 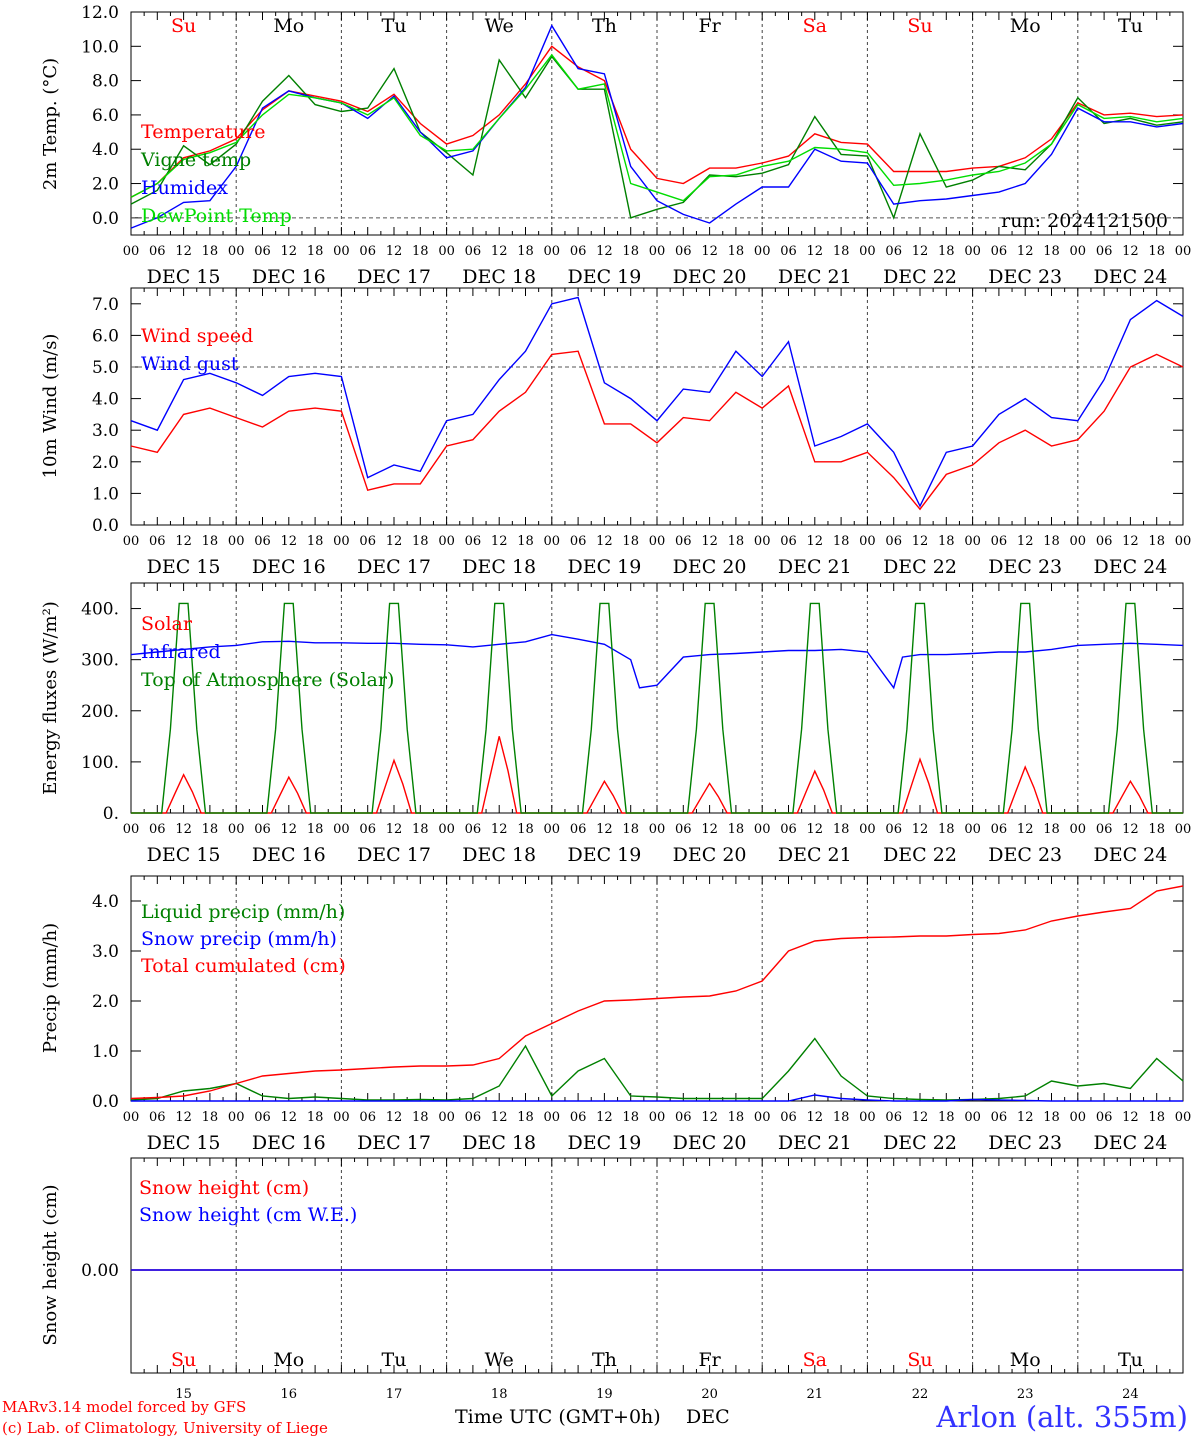 I want to click on day-number: 21, so click(x=815, y=1394).